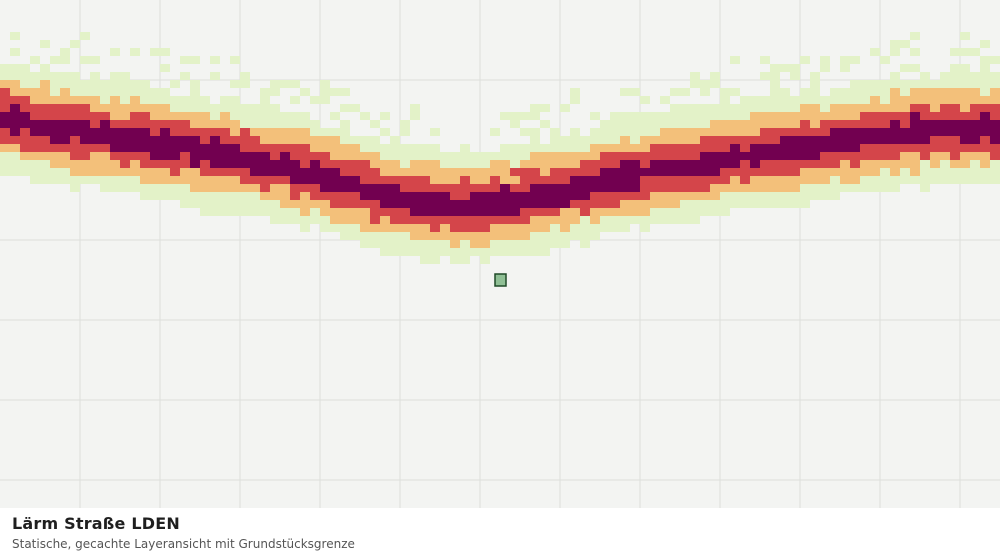 The image size is (1000, 560). Describe the element at coordinates (500, 280) in the screenshot. I see `parcel-boundary` at that location.